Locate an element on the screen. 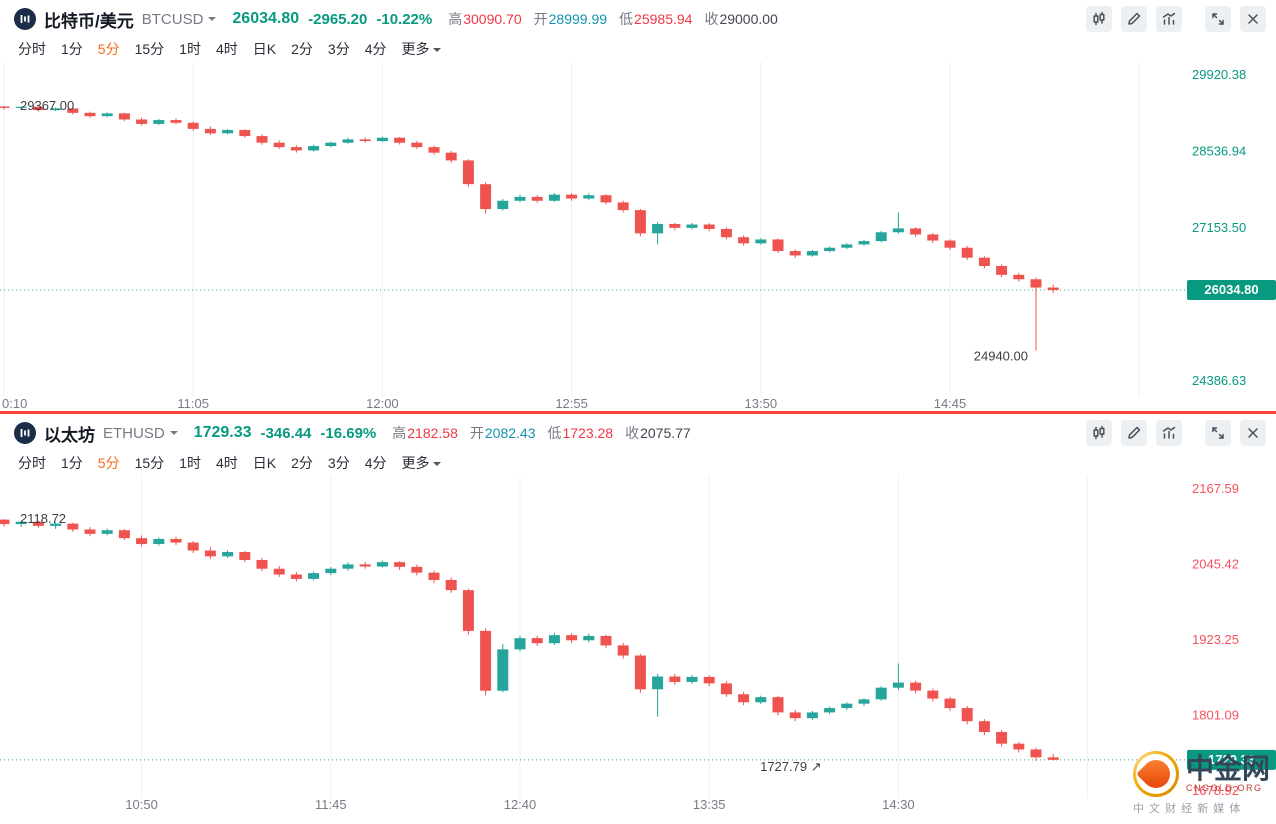  chart-toolbar is located at coordinates (1176, 433).